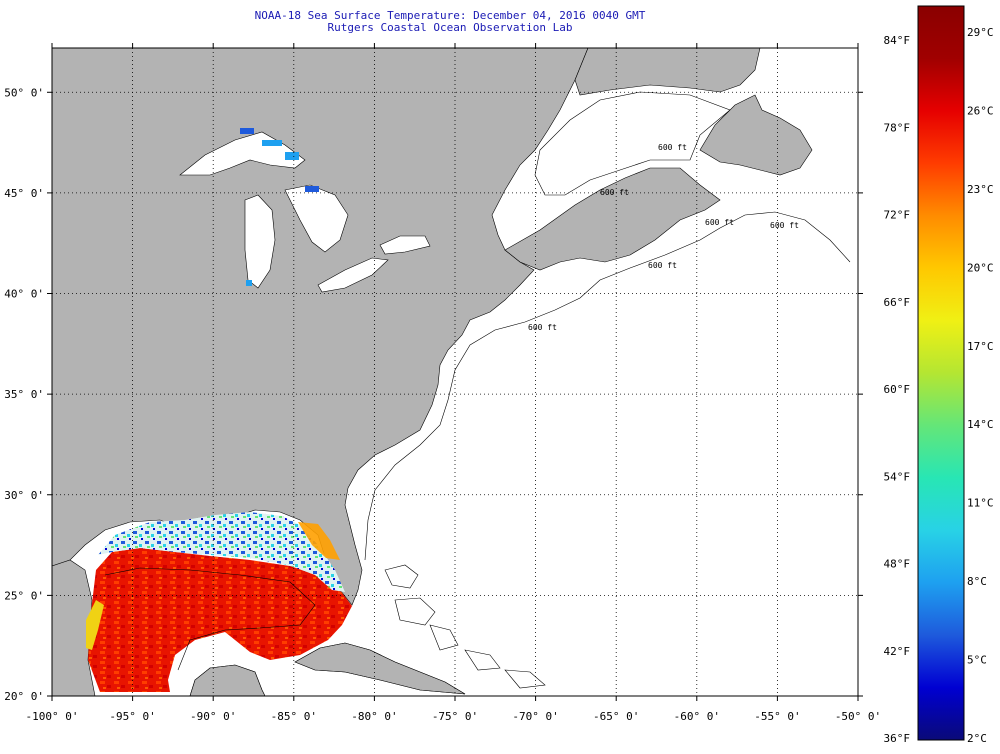 The image size is (1000, 754). Describe the element at coordinates (260, 241) in the screenshot. I see `lake-michigan` at that location.